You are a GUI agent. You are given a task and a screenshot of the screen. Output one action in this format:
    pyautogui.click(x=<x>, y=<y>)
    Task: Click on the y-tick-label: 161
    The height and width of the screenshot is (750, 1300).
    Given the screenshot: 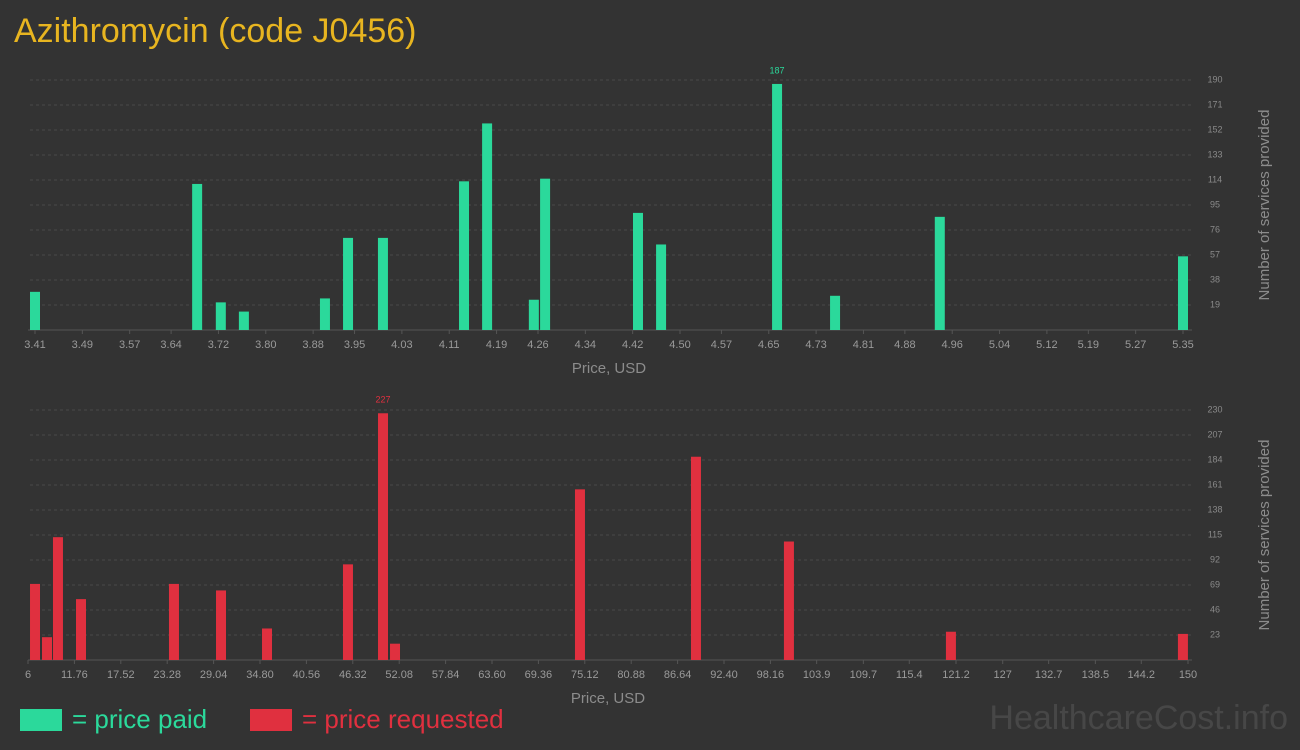 What is the action you would take?
    pyautogui.click(x=1214, y=484)
    